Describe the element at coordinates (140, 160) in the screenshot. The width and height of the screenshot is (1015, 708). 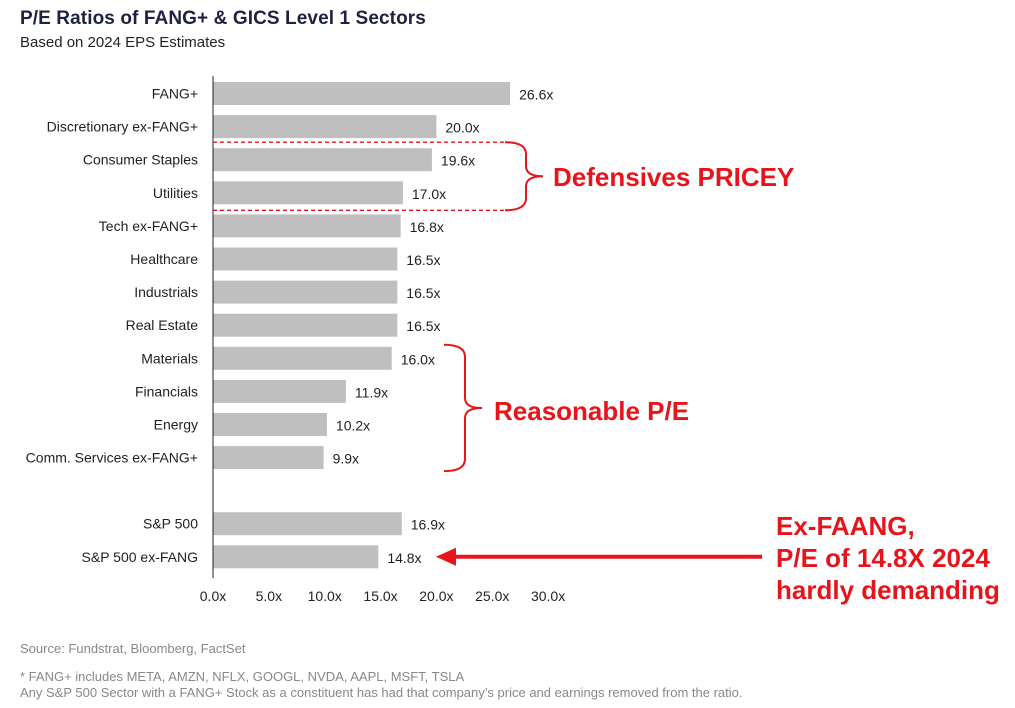
I see `category-label: Consumer Staples` at that location.